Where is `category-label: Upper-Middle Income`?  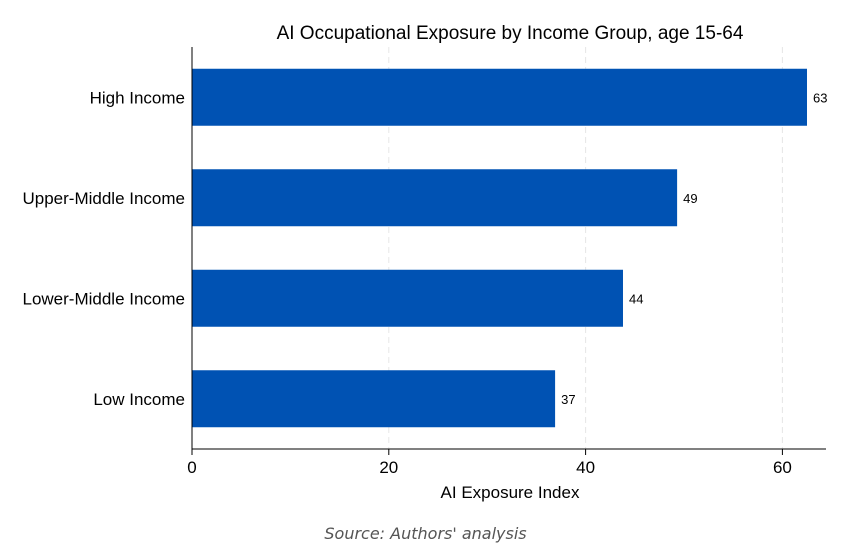
category-label: Upper-Middle Income is located at coordinates (103, 198).